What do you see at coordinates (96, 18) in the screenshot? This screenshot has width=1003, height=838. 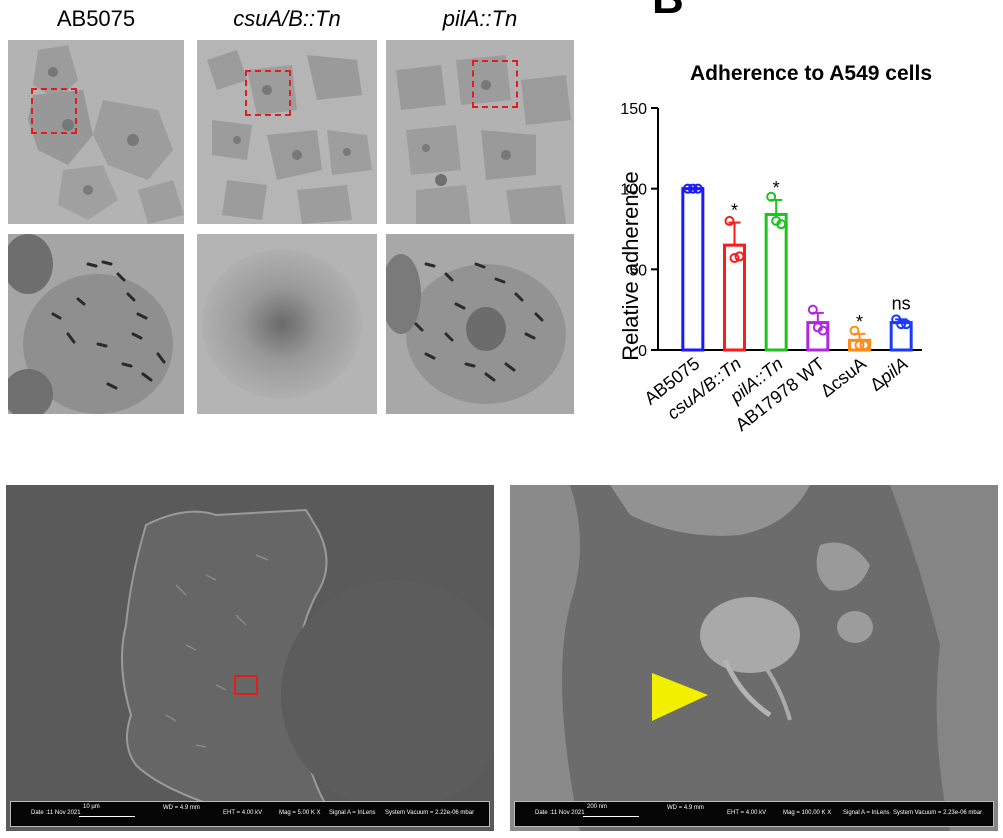 I see `strain-label-ab5075: AB5075` at bounding box center [96, 18].